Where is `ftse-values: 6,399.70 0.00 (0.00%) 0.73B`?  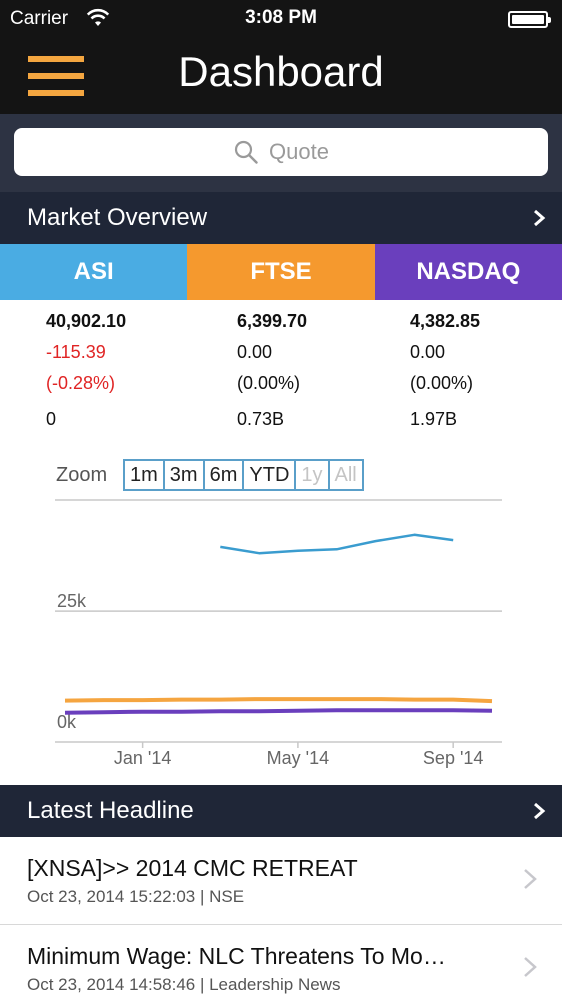
ftse-values: 6,399.70 0.00 (0.00%) 0.73B is located at coordinates (272, 374).